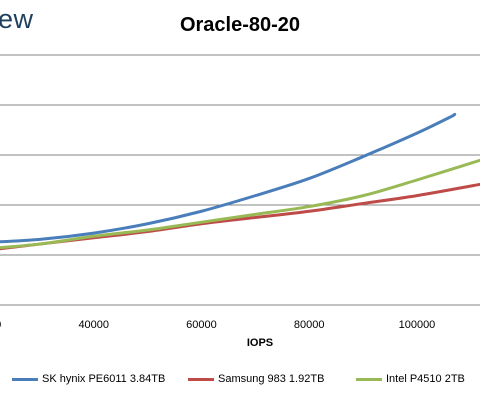  What do you see at coordinates (369, 379) in the screenshot?
I see `legend-swatch-intel` at bounding box center [369, 379].